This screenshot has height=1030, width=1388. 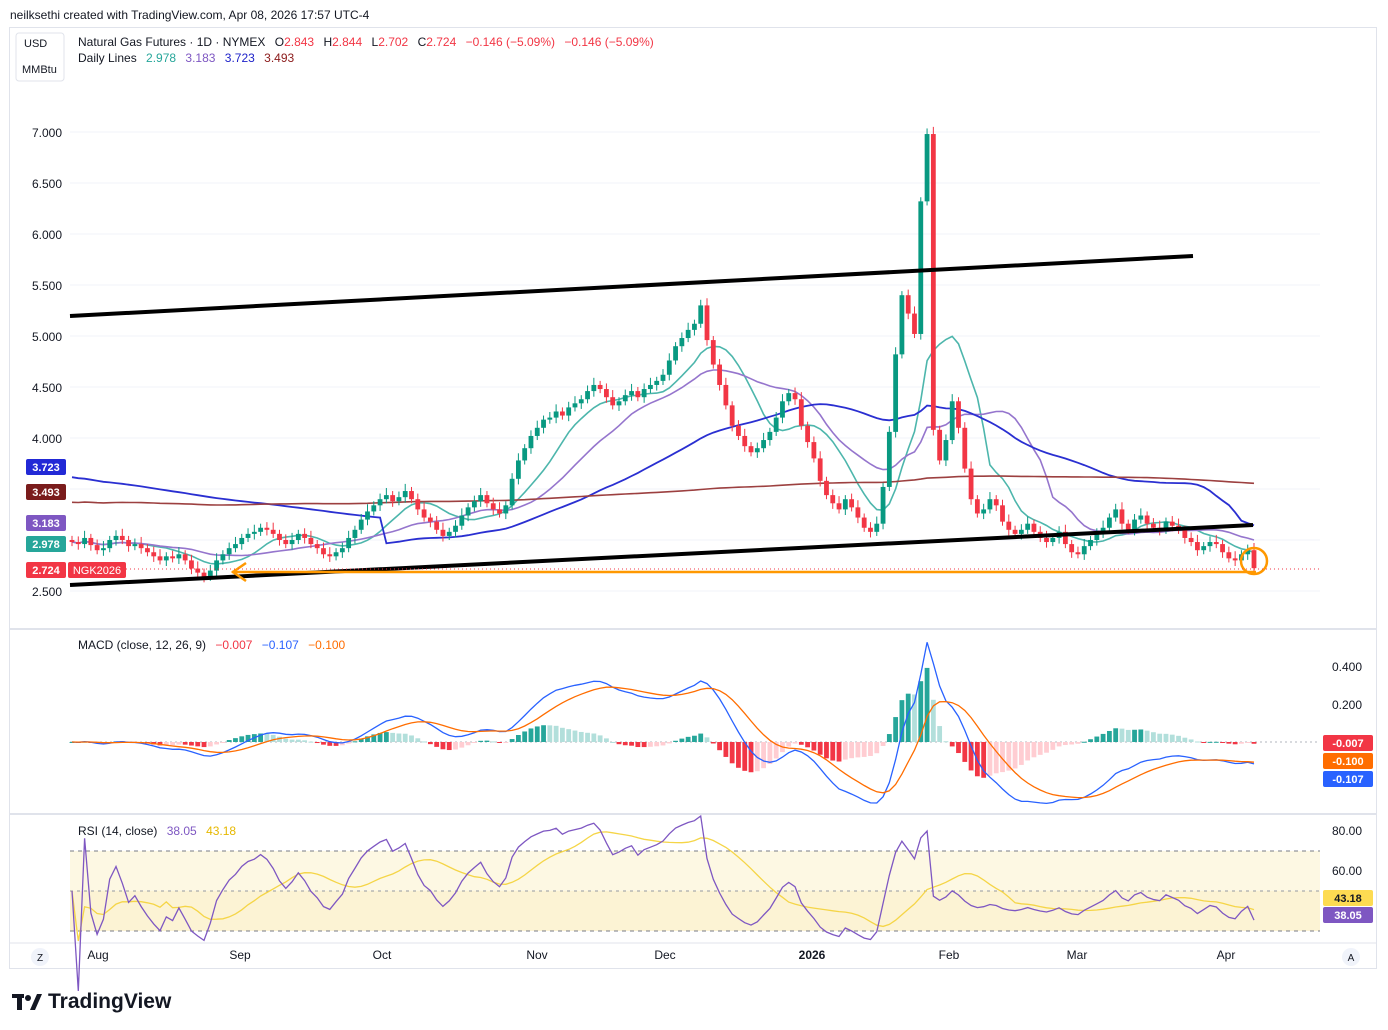 I want to click on time-axis: Aug Sep Oct Nov Dec 2026 Feb Mar Apr, so click(x=661, y=955).